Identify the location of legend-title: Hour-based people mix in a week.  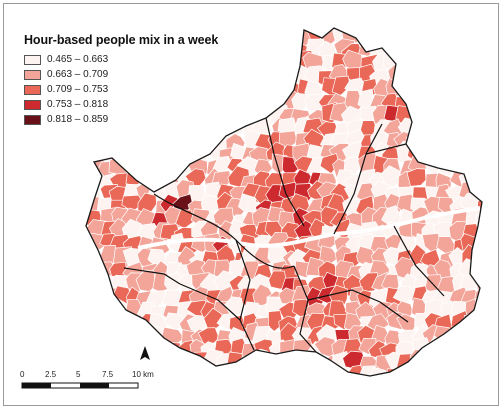
(121, 40).